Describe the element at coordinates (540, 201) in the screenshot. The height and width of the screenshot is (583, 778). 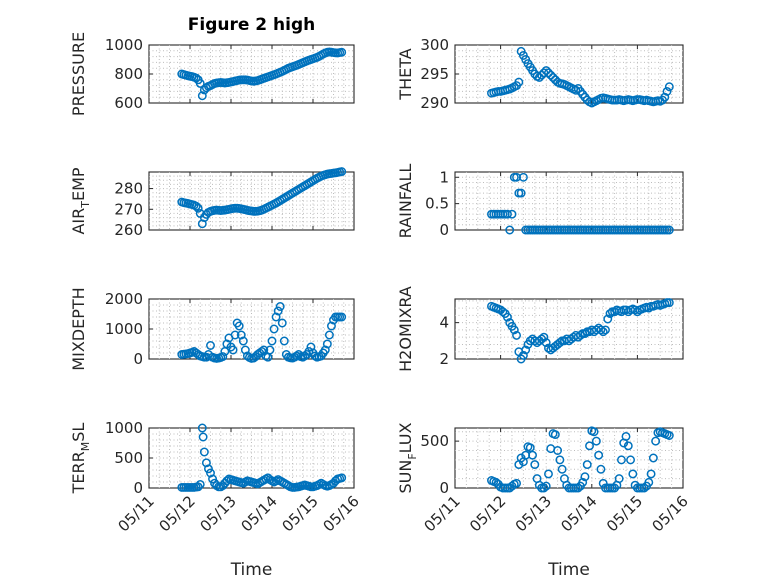
I see `panel-4: 0 0.5 1 RAINFALL` at that location.